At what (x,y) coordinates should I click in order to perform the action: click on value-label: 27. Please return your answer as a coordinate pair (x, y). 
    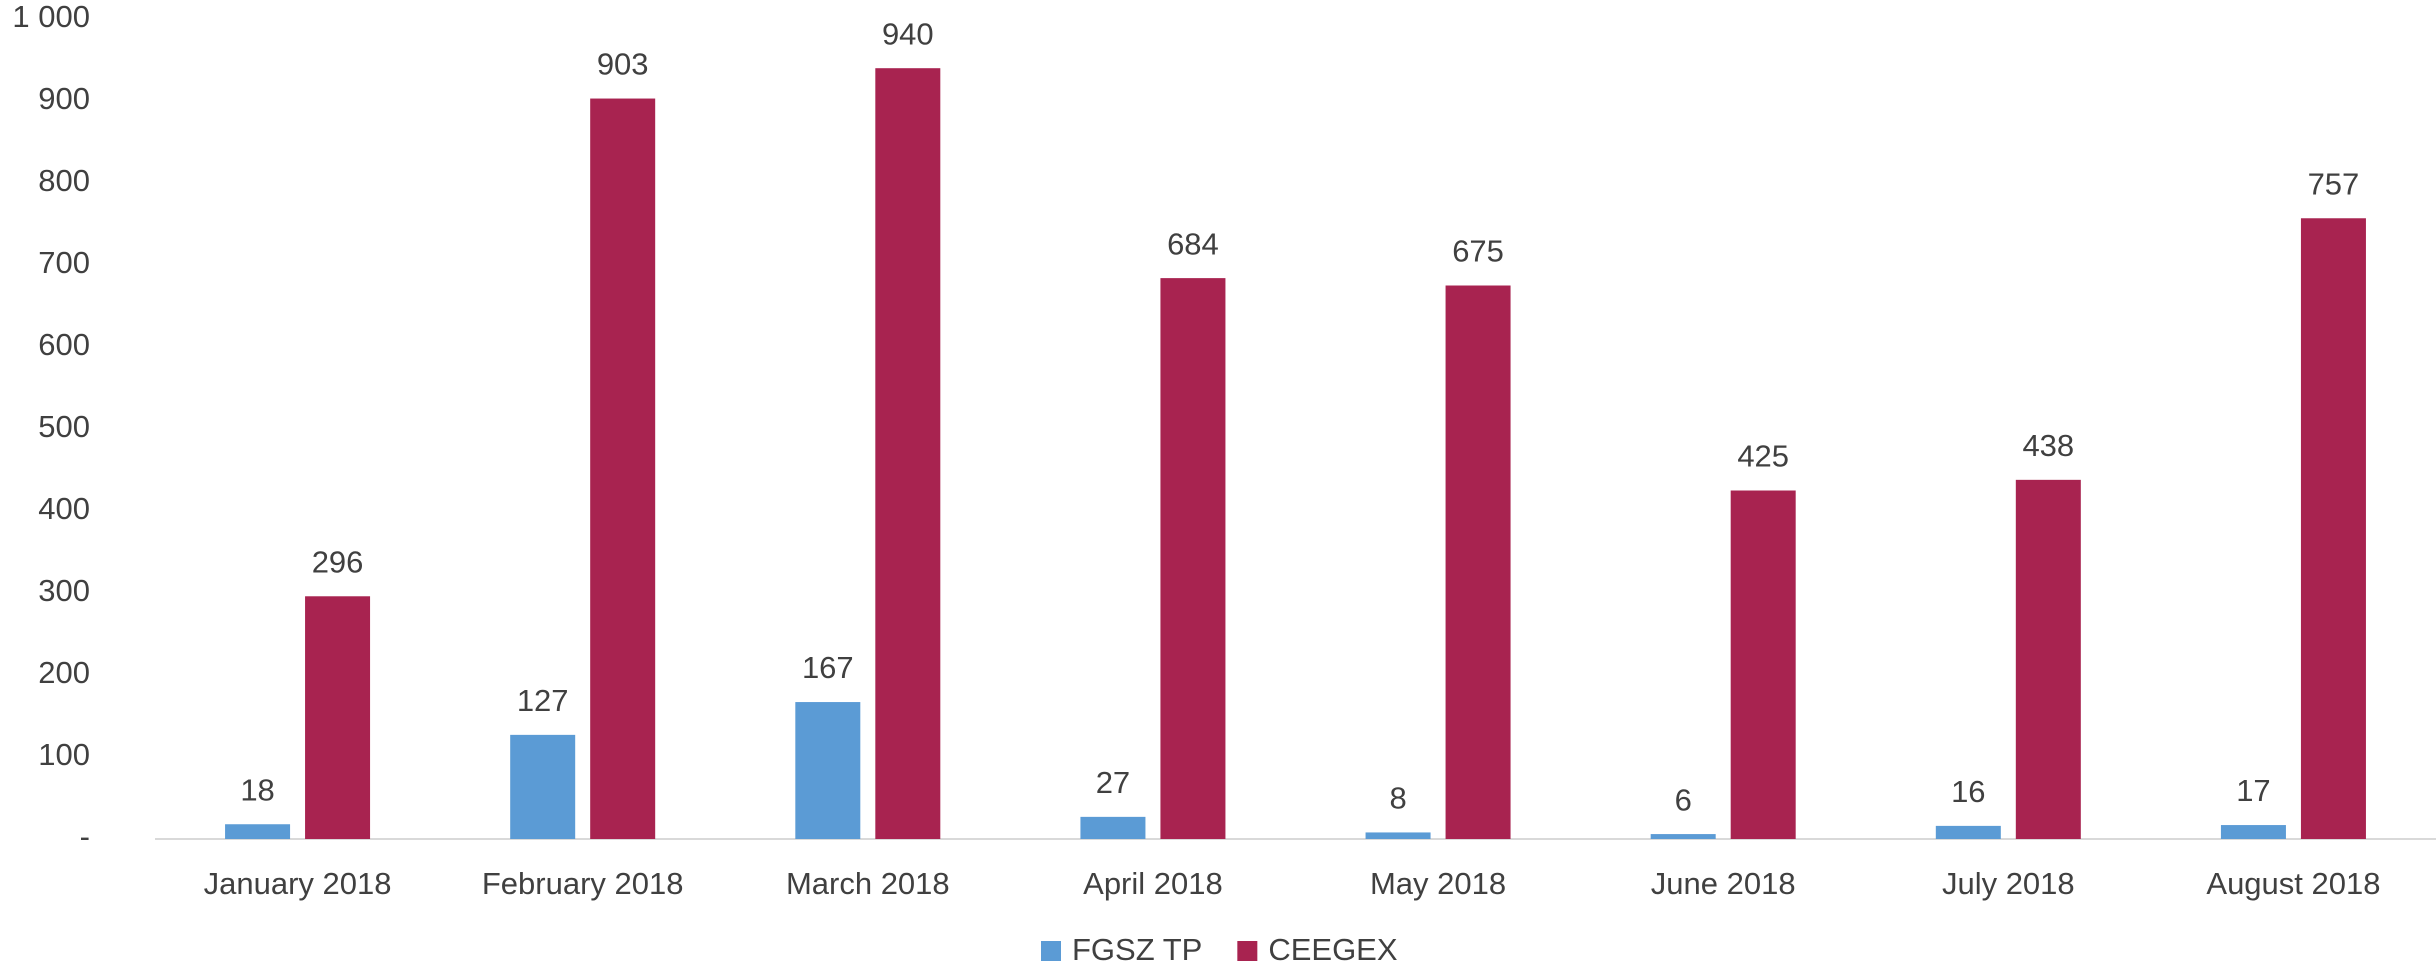
    Looking at the image, I should click on (1113, 782).